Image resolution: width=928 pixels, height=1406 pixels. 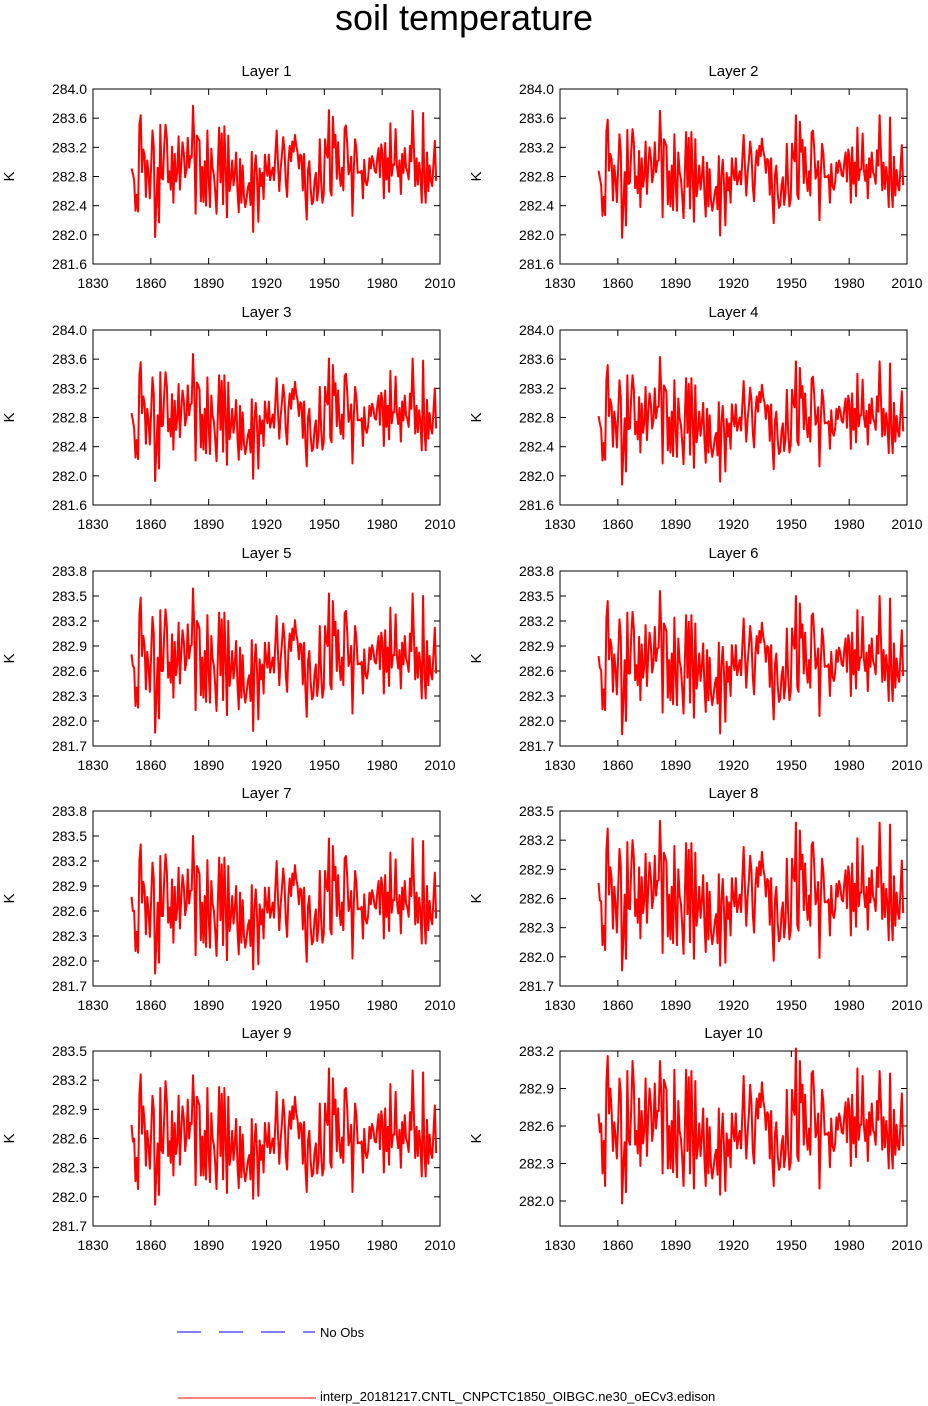 What do you see at coordinates (906, 765) in the screenshot?
I see `panel-6-xtick-label: 2010` at bounding box center [906, 765].